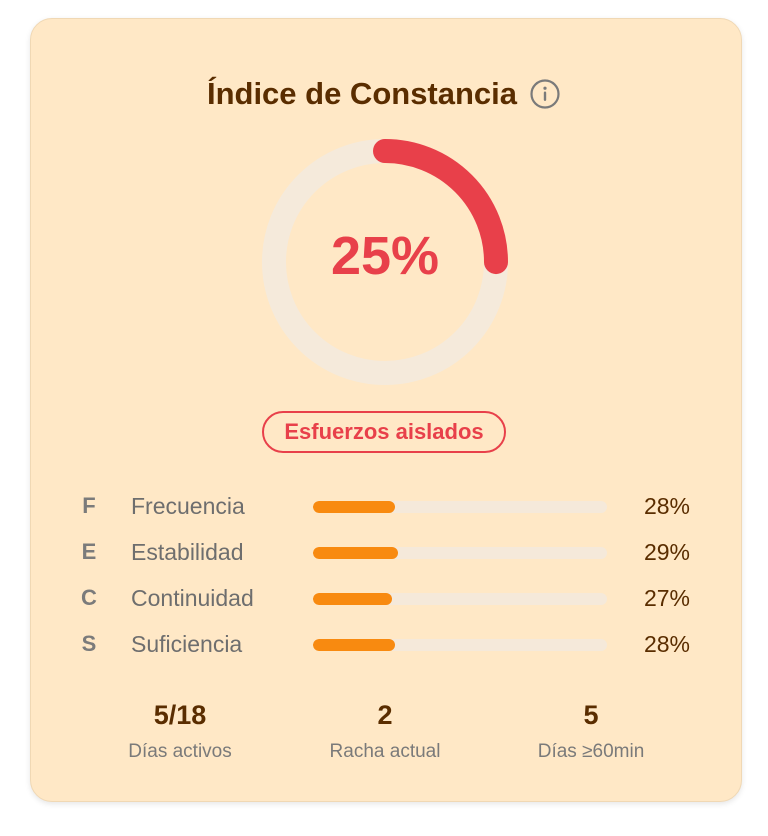 The image size is (768, 836). What do you see at coordinates (666, 598) in the screenshot?
I see `metric-percent: 27%` at bounding box center [666, 598].